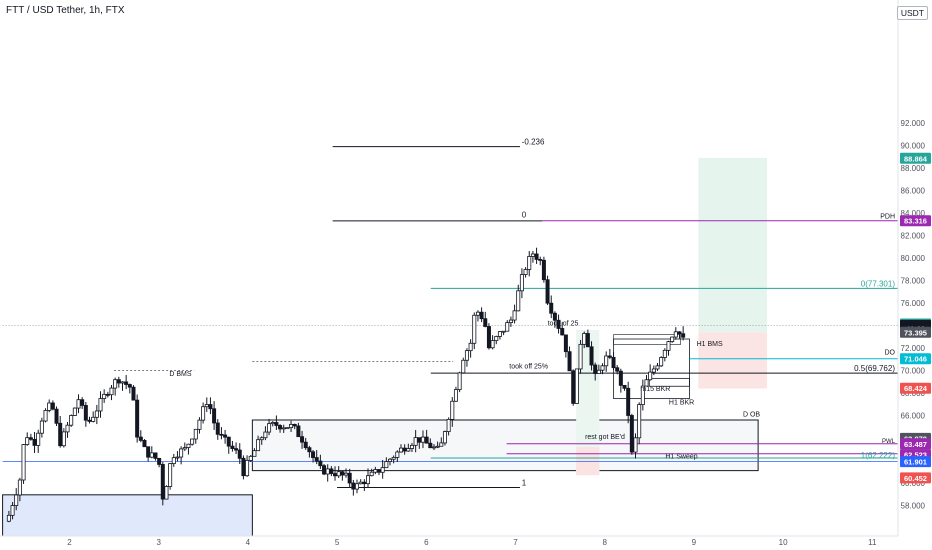 Image resolution: width=932 pixels, height=550 pixels. I want to click on fib-one-label: 1, so click(524, 482).